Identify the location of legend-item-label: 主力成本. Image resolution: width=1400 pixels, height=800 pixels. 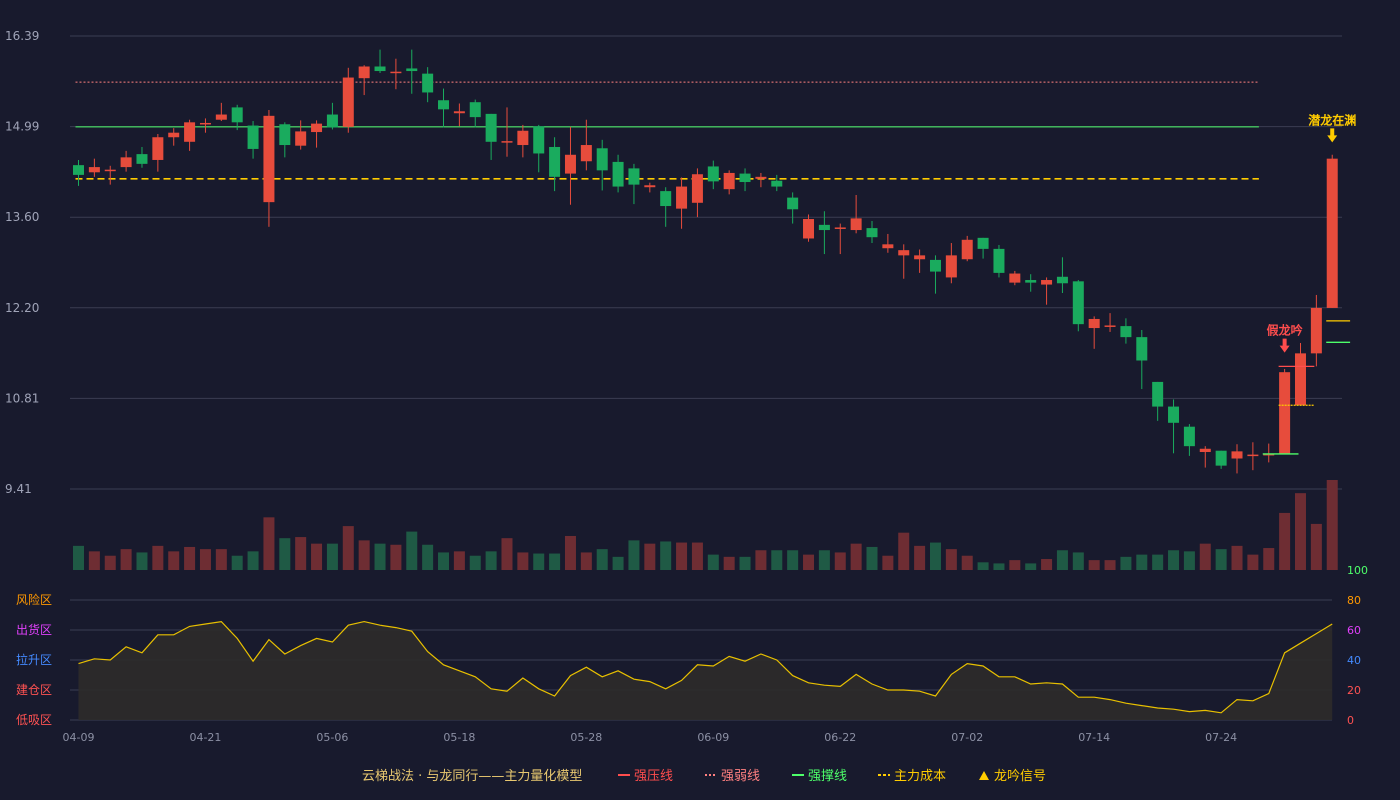
(920, 776).